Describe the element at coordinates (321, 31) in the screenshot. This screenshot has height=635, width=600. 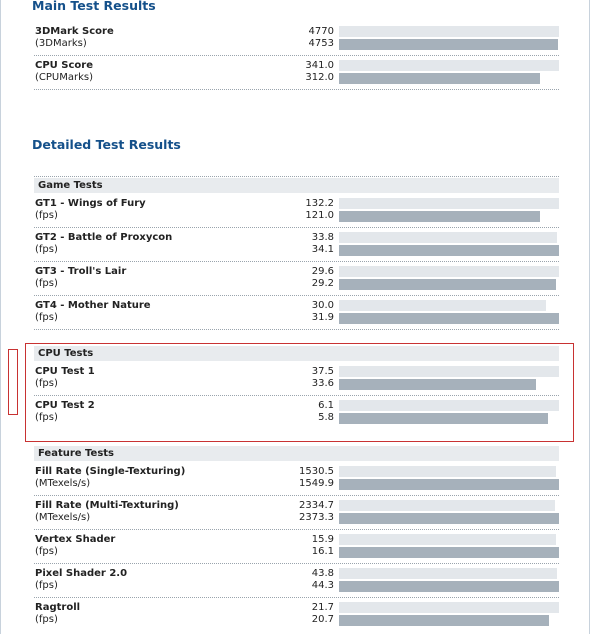
I see `row-value-1: 4770` at that location.